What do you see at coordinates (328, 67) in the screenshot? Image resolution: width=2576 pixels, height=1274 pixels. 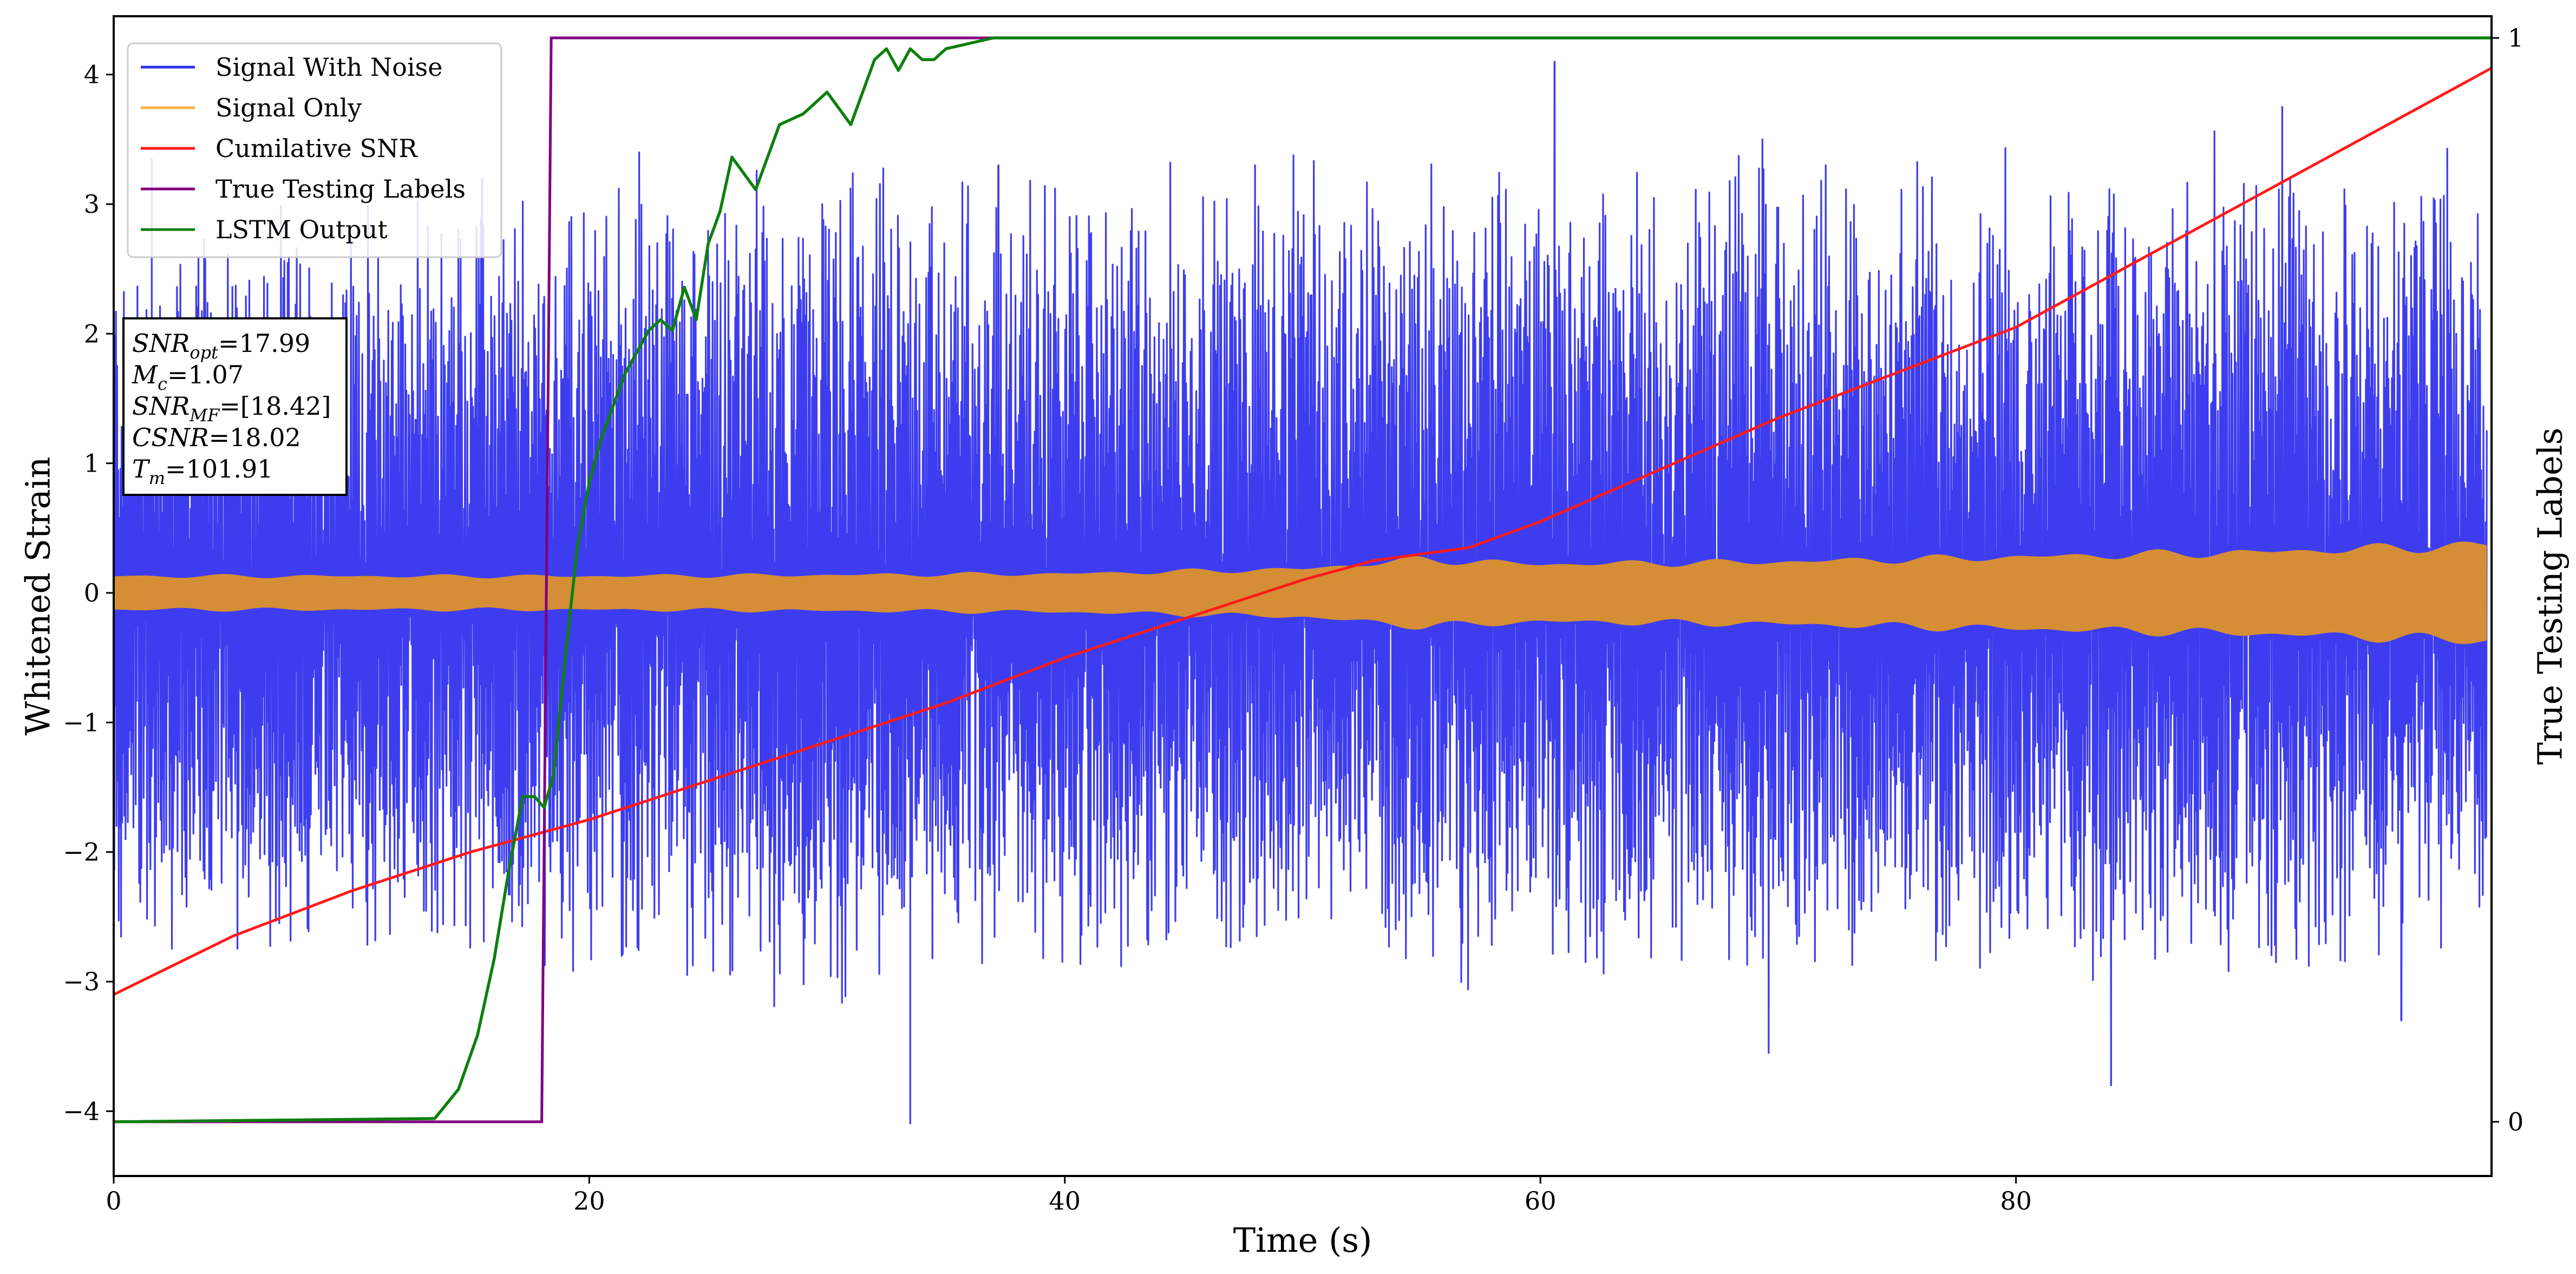 I see `legend-label: Signal With Noise` at bounding box center [328, 67].